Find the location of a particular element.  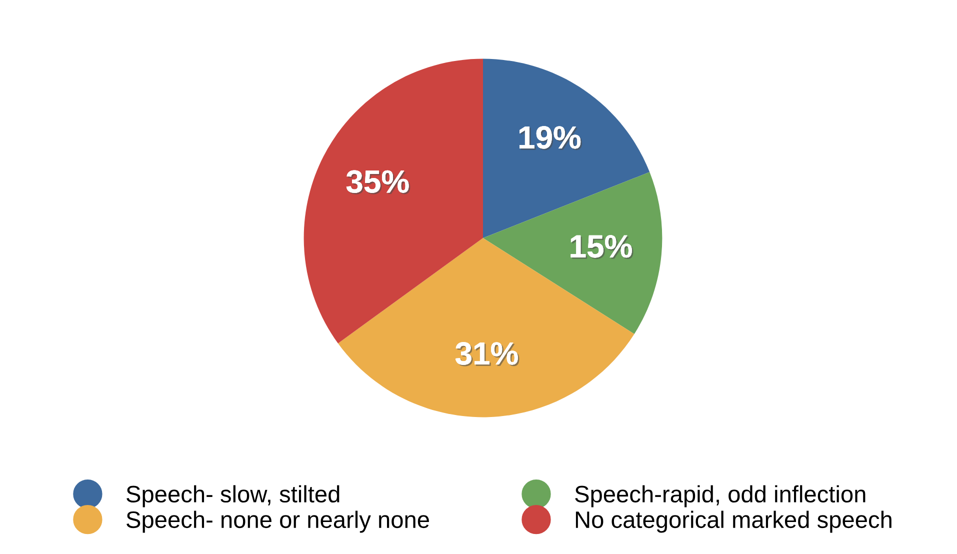

legend-label: Speech-rapid, odd inflection is located at coordinates (720, 496).